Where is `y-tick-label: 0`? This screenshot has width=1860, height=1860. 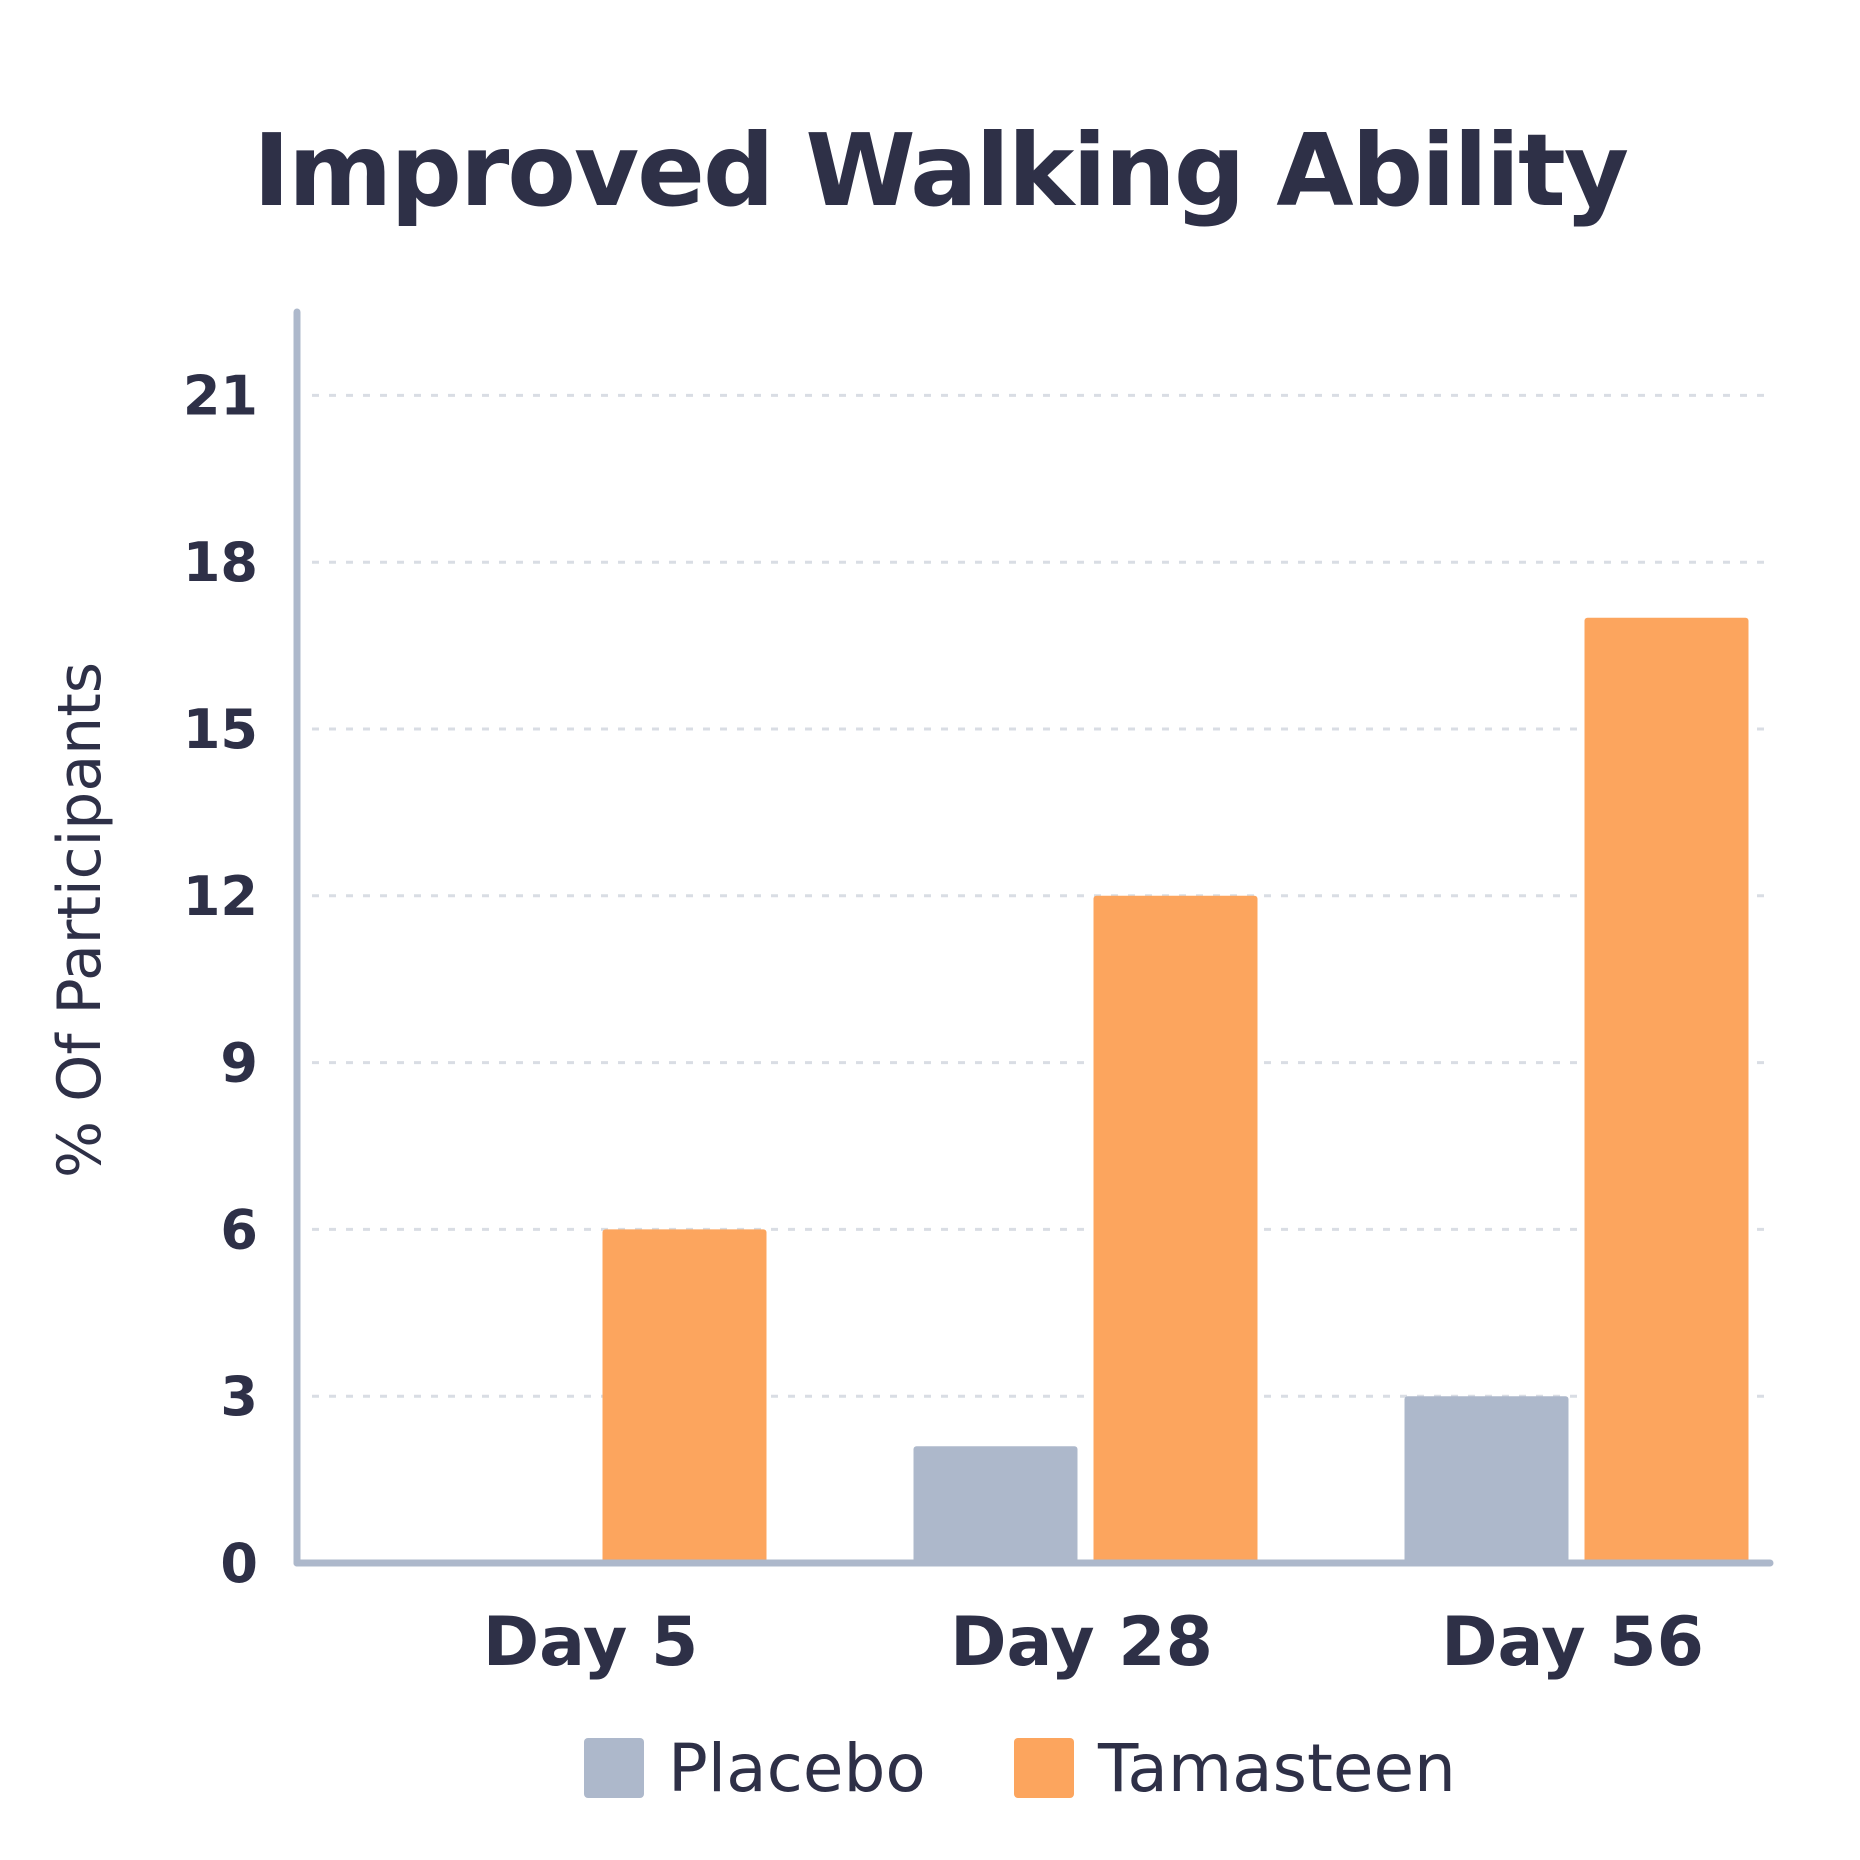 y-tick-label: 0 is located at coordinates (239, 1563).